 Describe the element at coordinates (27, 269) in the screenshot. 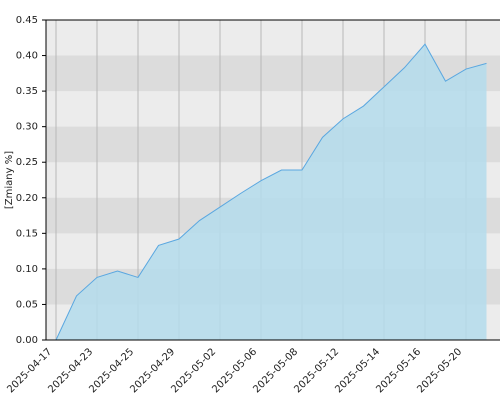

I see `y-tick-label: 0.10` at that location.